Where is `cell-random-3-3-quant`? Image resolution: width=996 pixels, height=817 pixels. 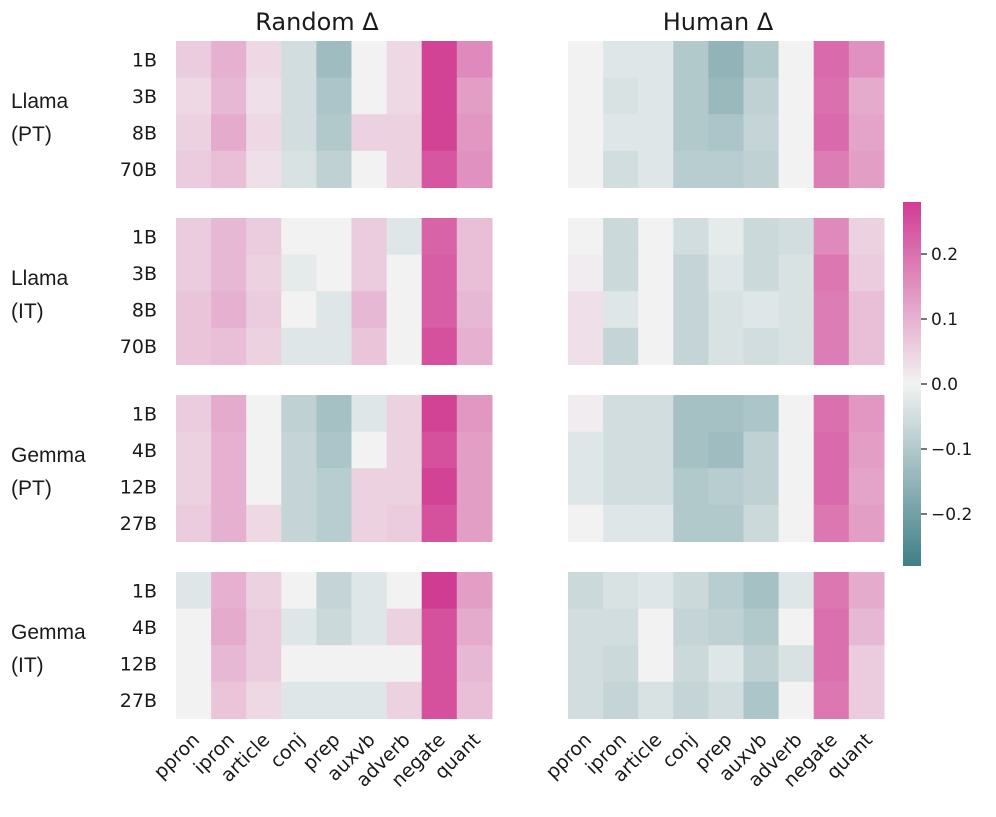
cell-random-3-3-quant is located at coordinates (474, 700).